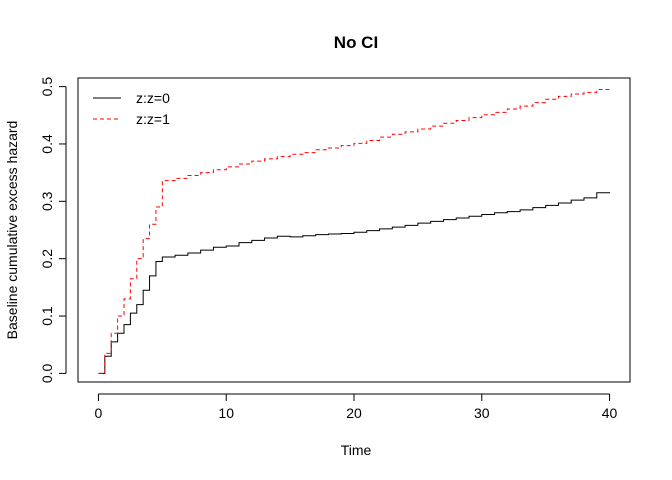  What do you see at coordinates (356, 42) in the screenshot?
I see `chart-title: No CI` at bounding box center [356, 42].